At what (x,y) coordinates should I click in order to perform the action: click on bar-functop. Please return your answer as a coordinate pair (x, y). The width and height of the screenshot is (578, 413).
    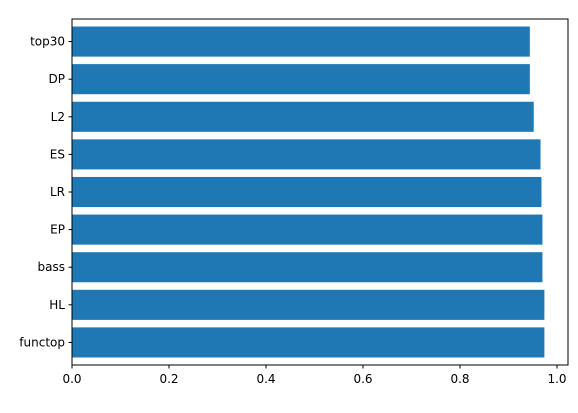
    Looking at the image, I should click on (308, 342).